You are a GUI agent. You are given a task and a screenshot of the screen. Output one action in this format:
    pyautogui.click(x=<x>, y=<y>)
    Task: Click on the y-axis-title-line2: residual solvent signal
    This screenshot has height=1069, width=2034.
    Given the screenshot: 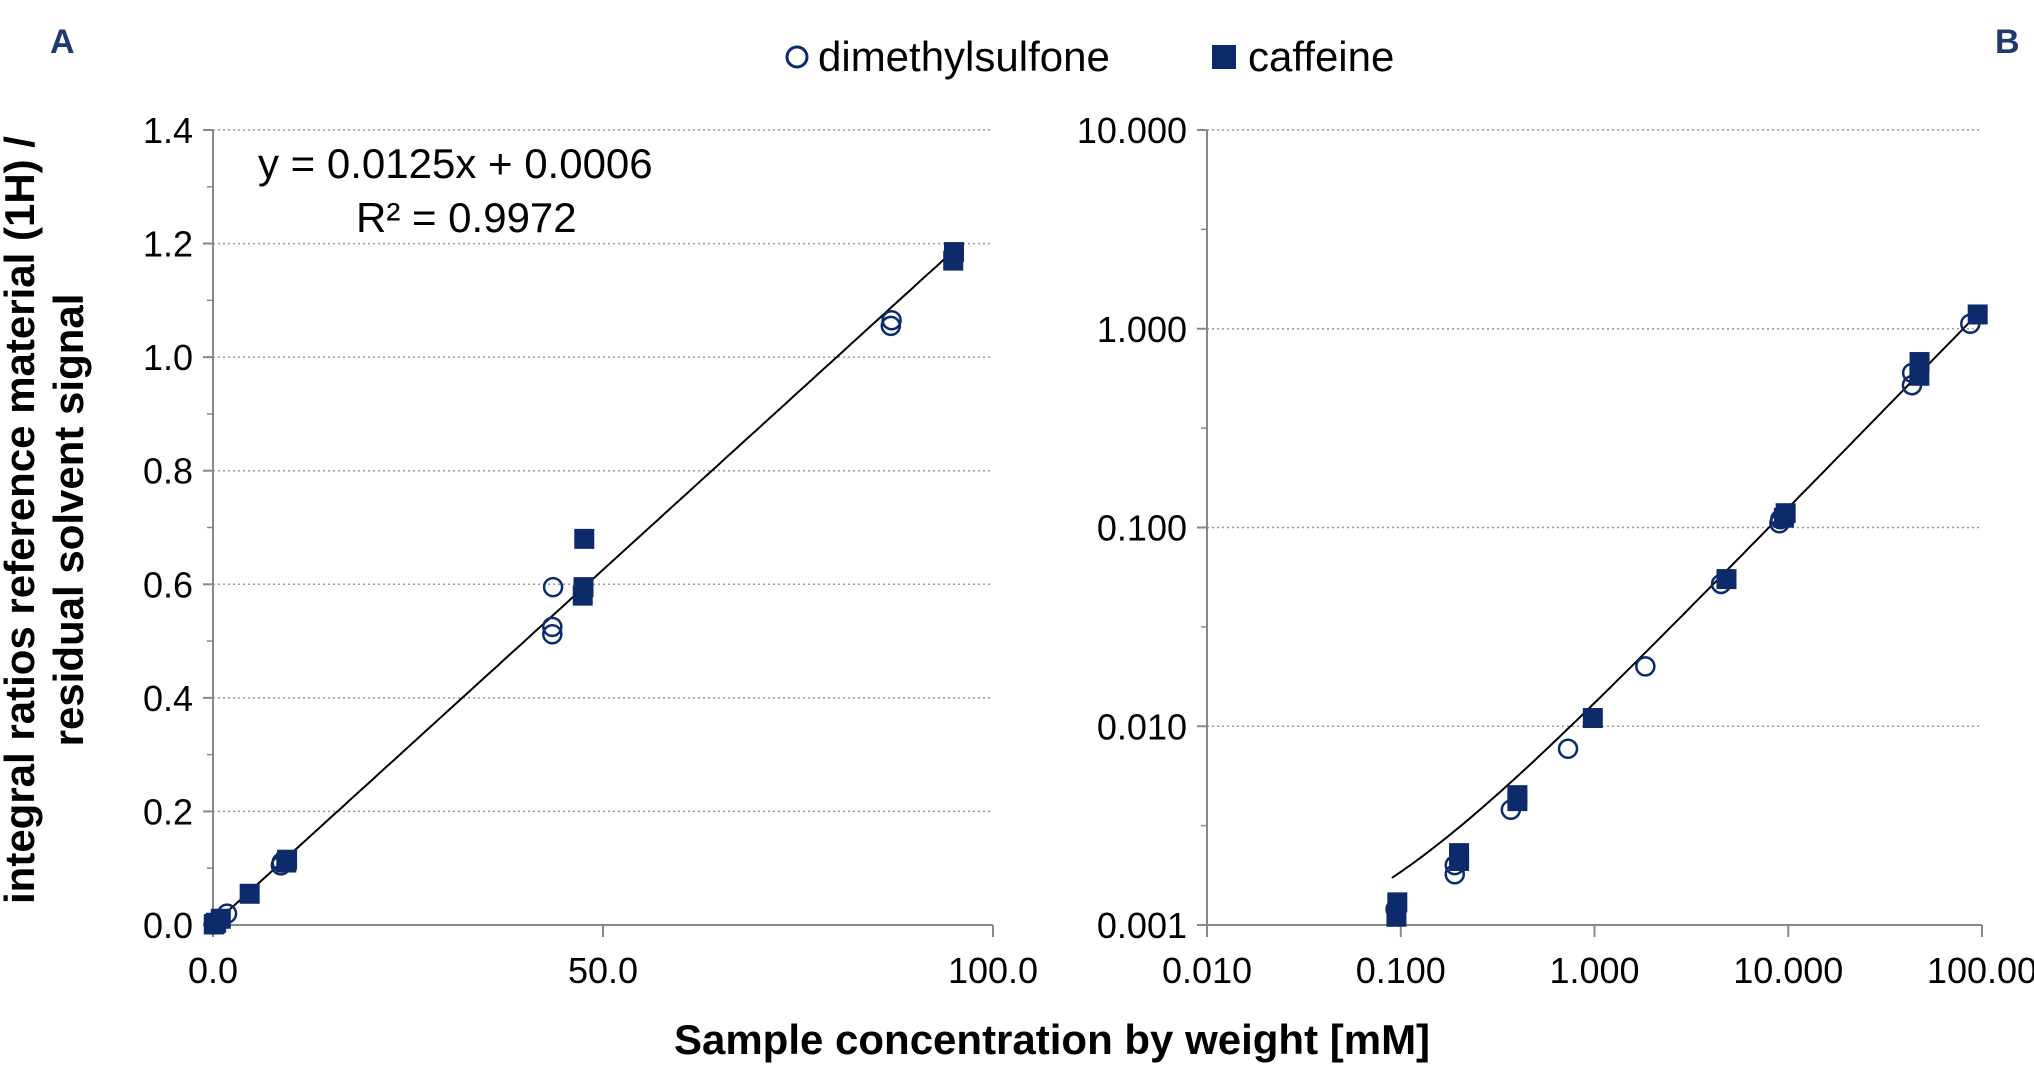 What is the action you would take?
    pyautogui.click(x=68, y=520)
    